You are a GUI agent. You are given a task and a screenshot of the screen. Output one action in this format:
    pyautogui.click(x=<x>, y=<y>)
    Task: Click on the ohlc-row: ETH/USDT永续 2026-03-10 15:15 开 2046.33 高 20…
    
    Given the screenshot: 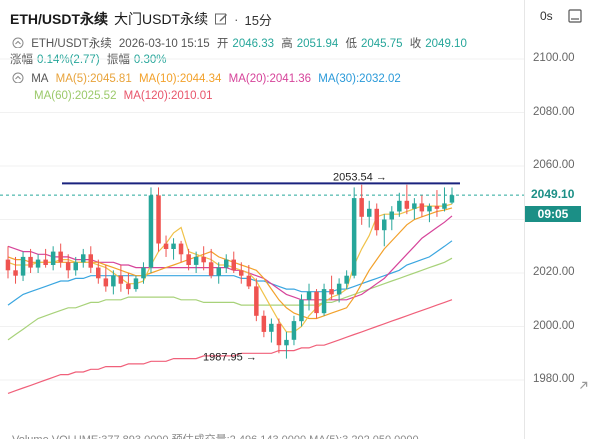 What is the action you would take?
    pyautogui.click(x=241, y=43)
    